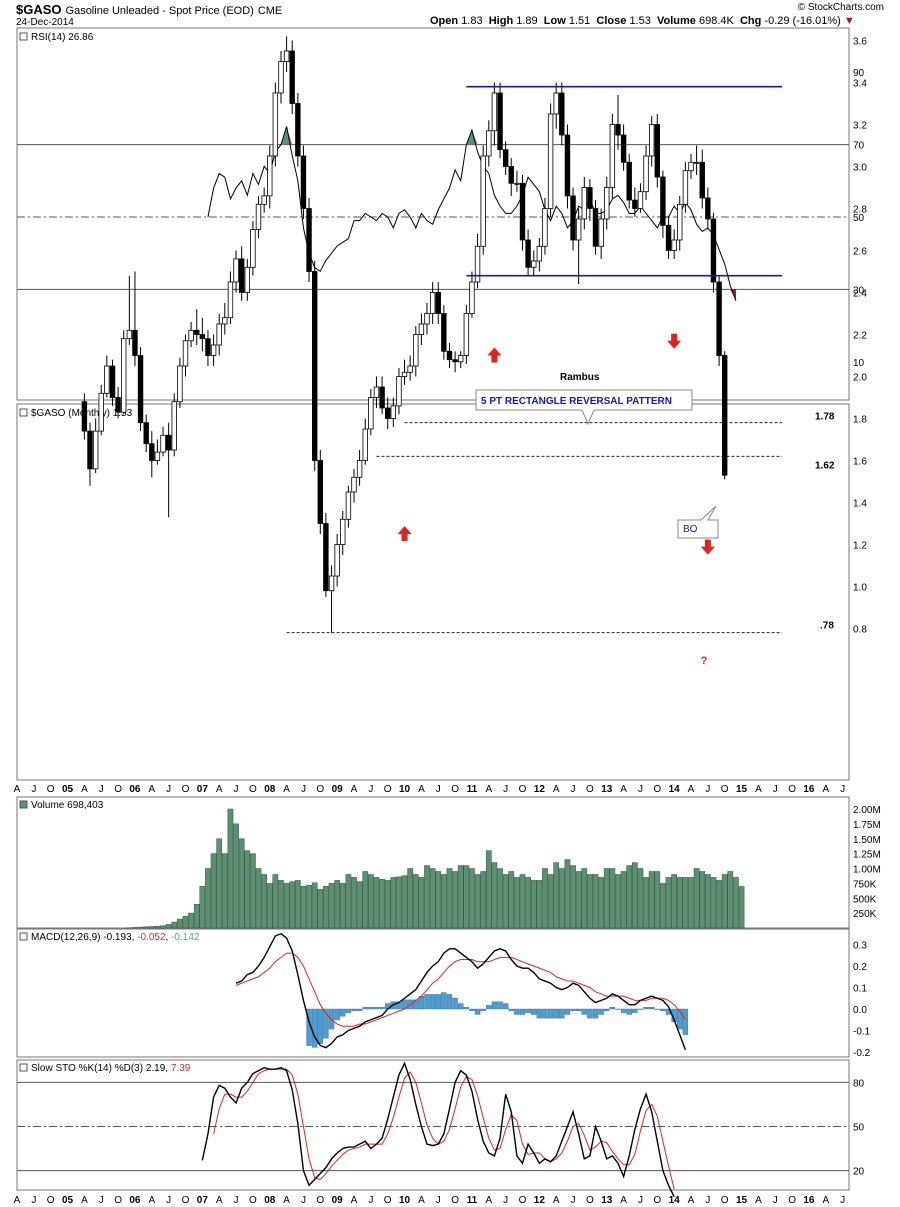  What do you see at coordinates (23, 412) in the screenshot?
I see `price-legend-box` at bounding box center [23, 412].